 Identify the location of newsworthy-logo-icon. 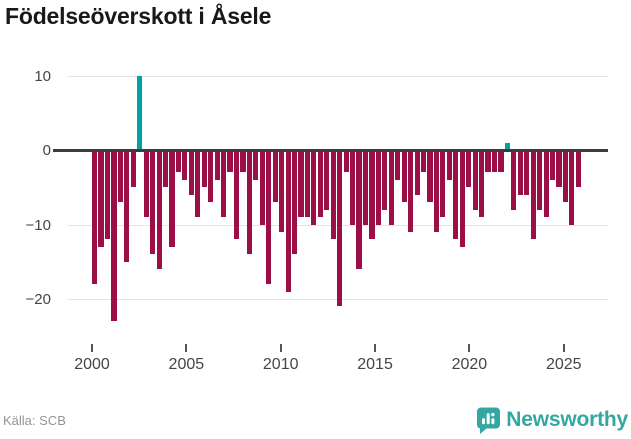
(488, 420).